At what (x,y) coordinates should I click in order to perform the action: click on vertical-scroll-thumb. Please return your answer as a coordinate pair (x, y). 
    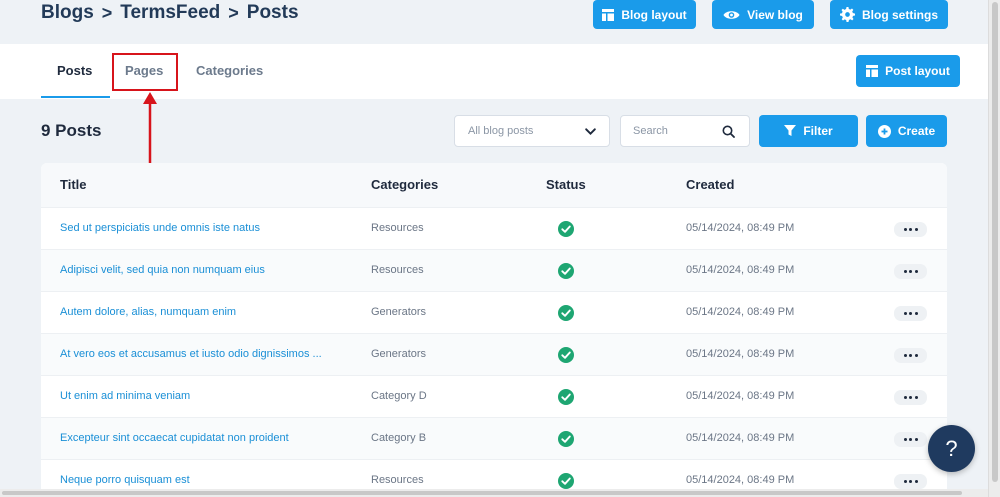
    Looking at the image, I should click on (995, 242).